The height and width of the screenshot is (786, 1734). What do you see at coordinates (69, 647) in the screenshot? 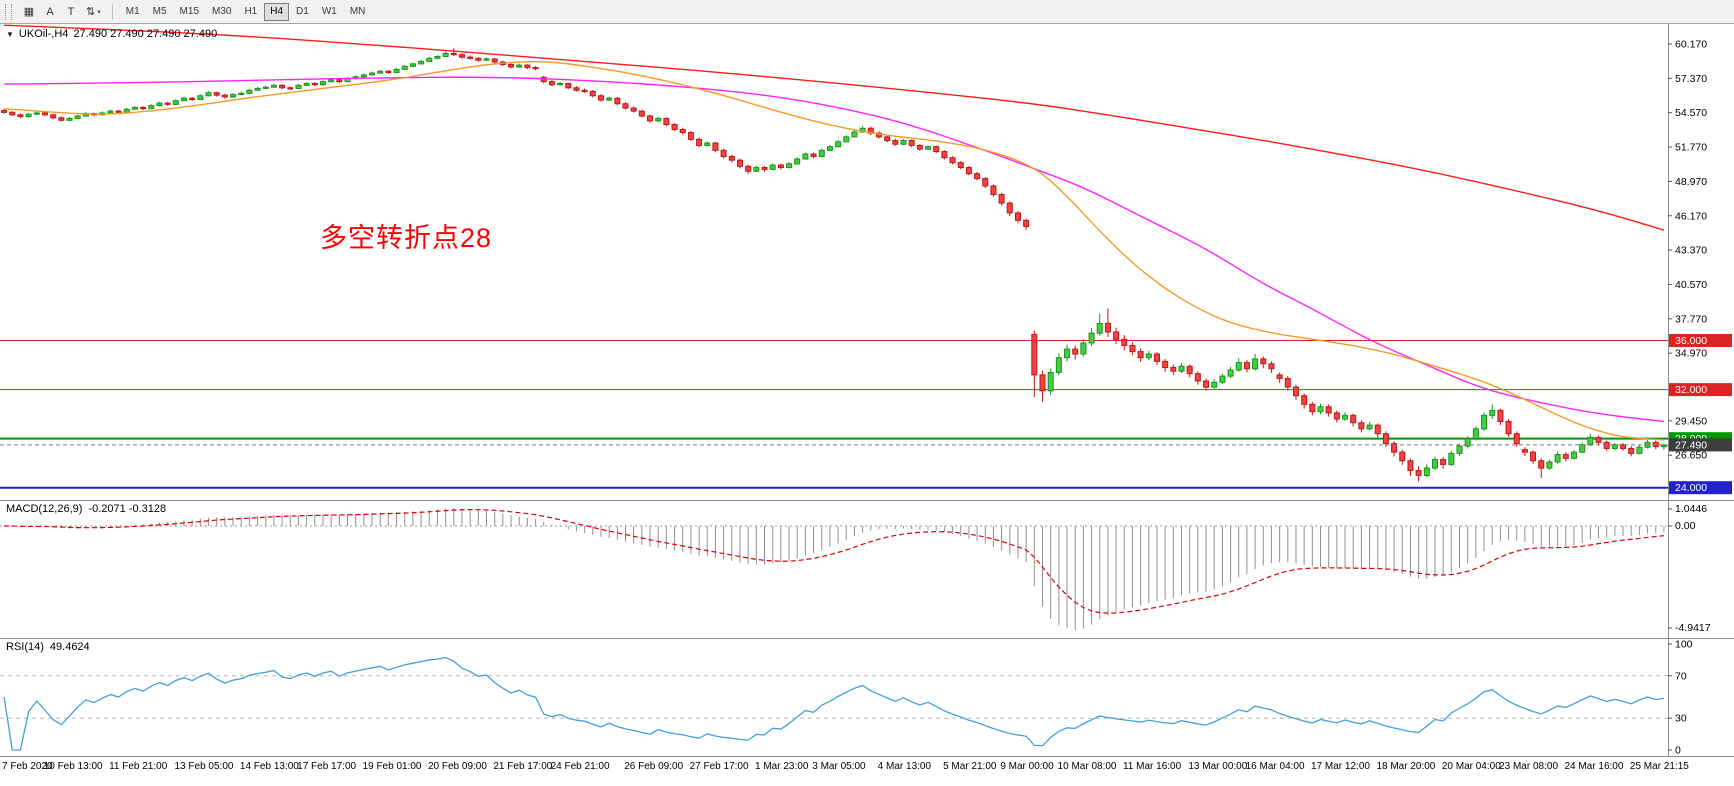
I see `rsi-value: 49.4624` at bounding box center [69, 647].